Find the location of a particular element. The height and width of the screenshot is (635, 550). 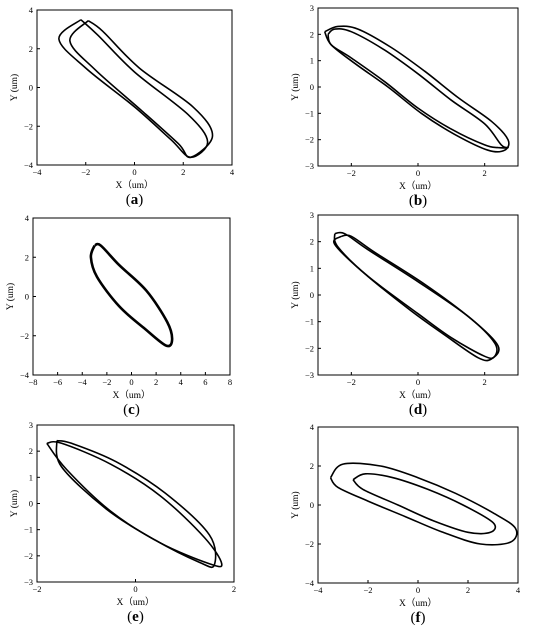

chart-svg-b: −2 0 2 −3 −2 −1 0 1 2 3 X（um） Y (um) is located at coordinates (404, 97).